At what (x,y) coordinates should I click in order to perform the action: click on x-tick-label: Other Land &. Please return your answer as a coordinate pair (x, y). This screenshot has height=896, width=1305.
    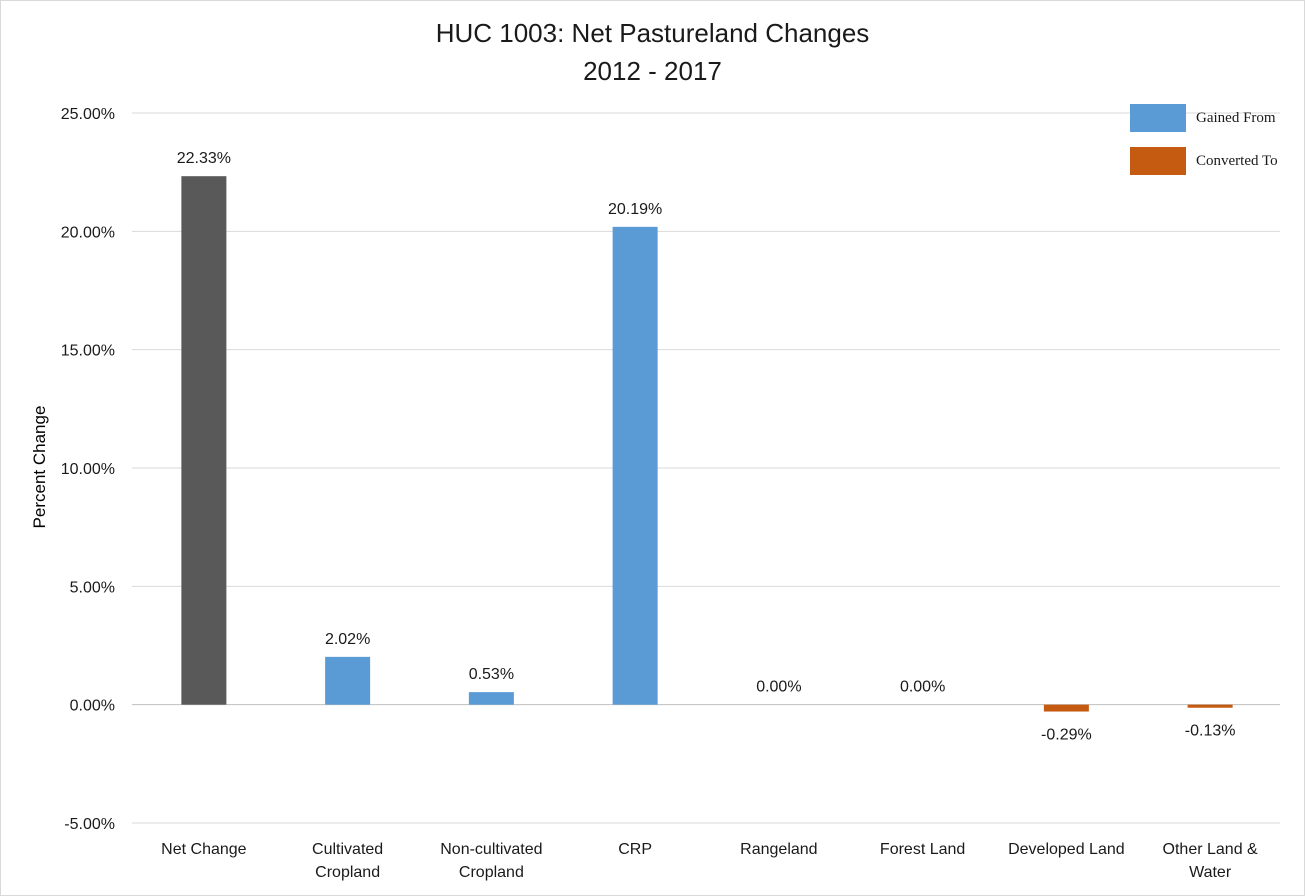
    Looking at the image, I should click on (1211, 849).